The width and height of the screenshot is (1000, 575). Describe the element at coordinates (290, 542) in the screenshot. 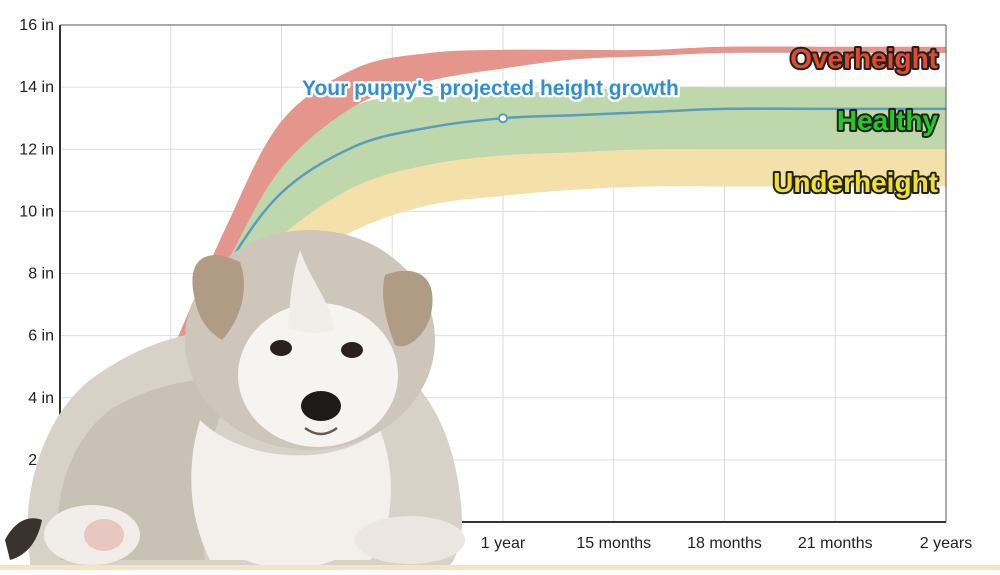

I see `puppy-right-paw` at that location.